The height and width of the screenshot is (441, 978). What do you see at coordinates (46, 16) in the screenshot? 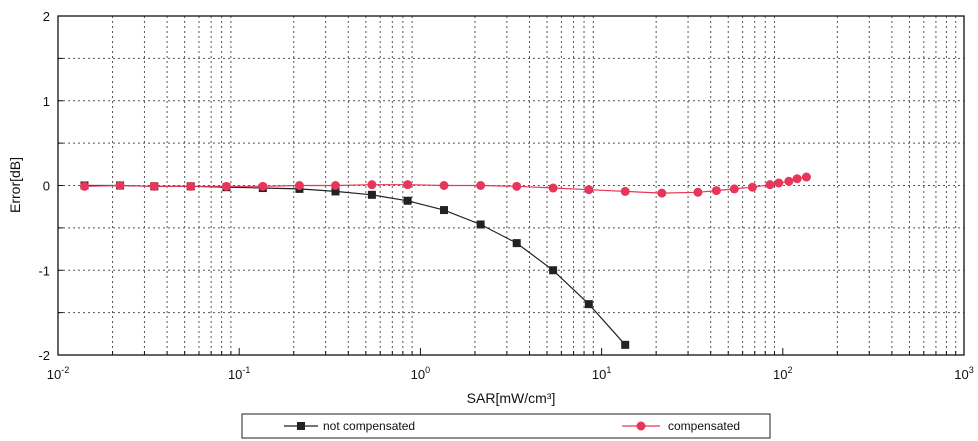
I see `y-tick-label: 2` at bounding box center [46, 16].